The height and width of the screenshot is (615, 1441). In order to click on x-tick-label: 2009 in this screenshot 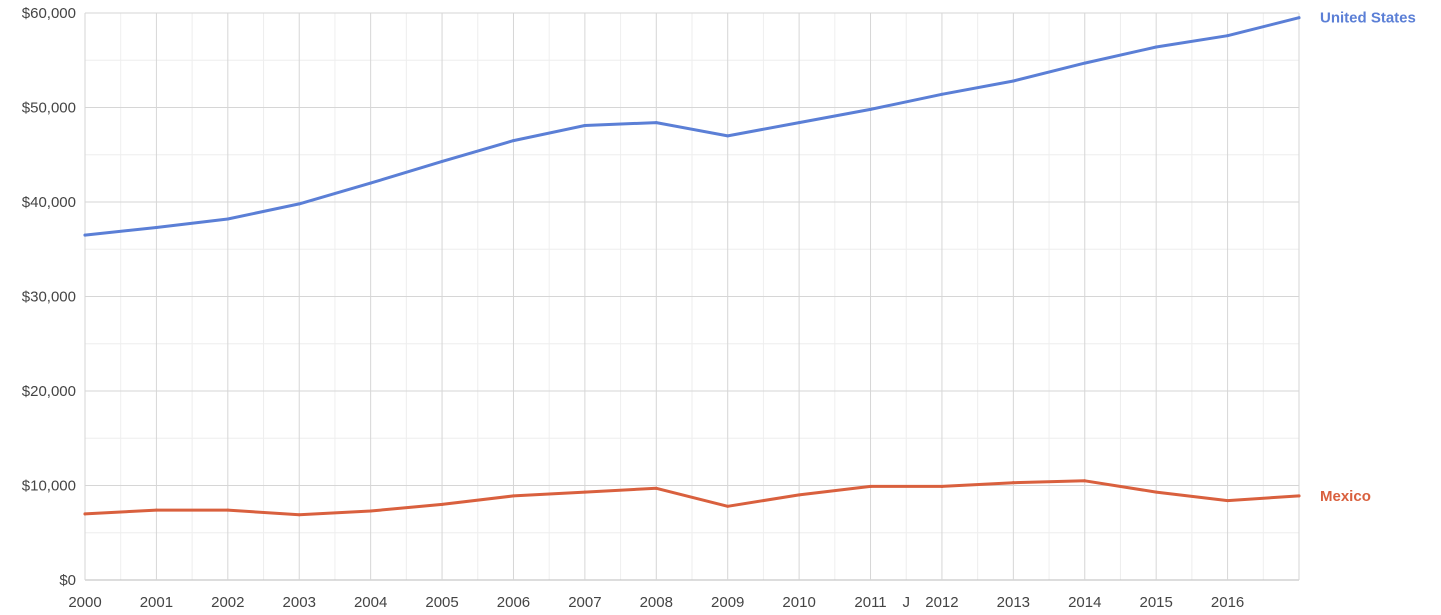, I will do `click(727, 602)`.